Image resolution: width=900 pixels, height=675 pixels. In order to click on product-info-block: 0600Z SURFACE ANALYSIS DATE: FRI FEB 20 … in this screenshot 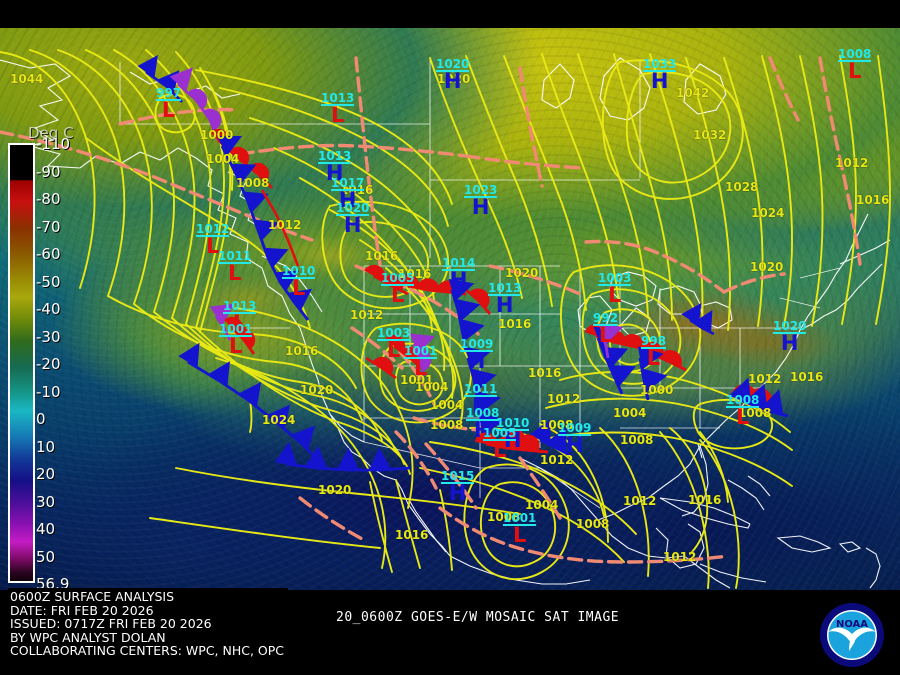, I will do `click(148, 624)`.